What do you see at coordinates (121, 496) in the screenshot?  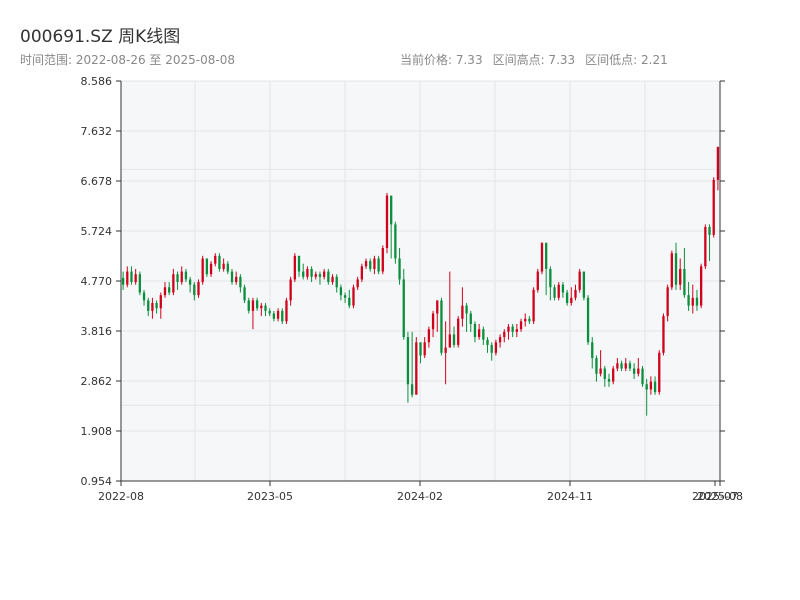 I see `x-tick-label: 2022-08` at bounding box center [121, 496].